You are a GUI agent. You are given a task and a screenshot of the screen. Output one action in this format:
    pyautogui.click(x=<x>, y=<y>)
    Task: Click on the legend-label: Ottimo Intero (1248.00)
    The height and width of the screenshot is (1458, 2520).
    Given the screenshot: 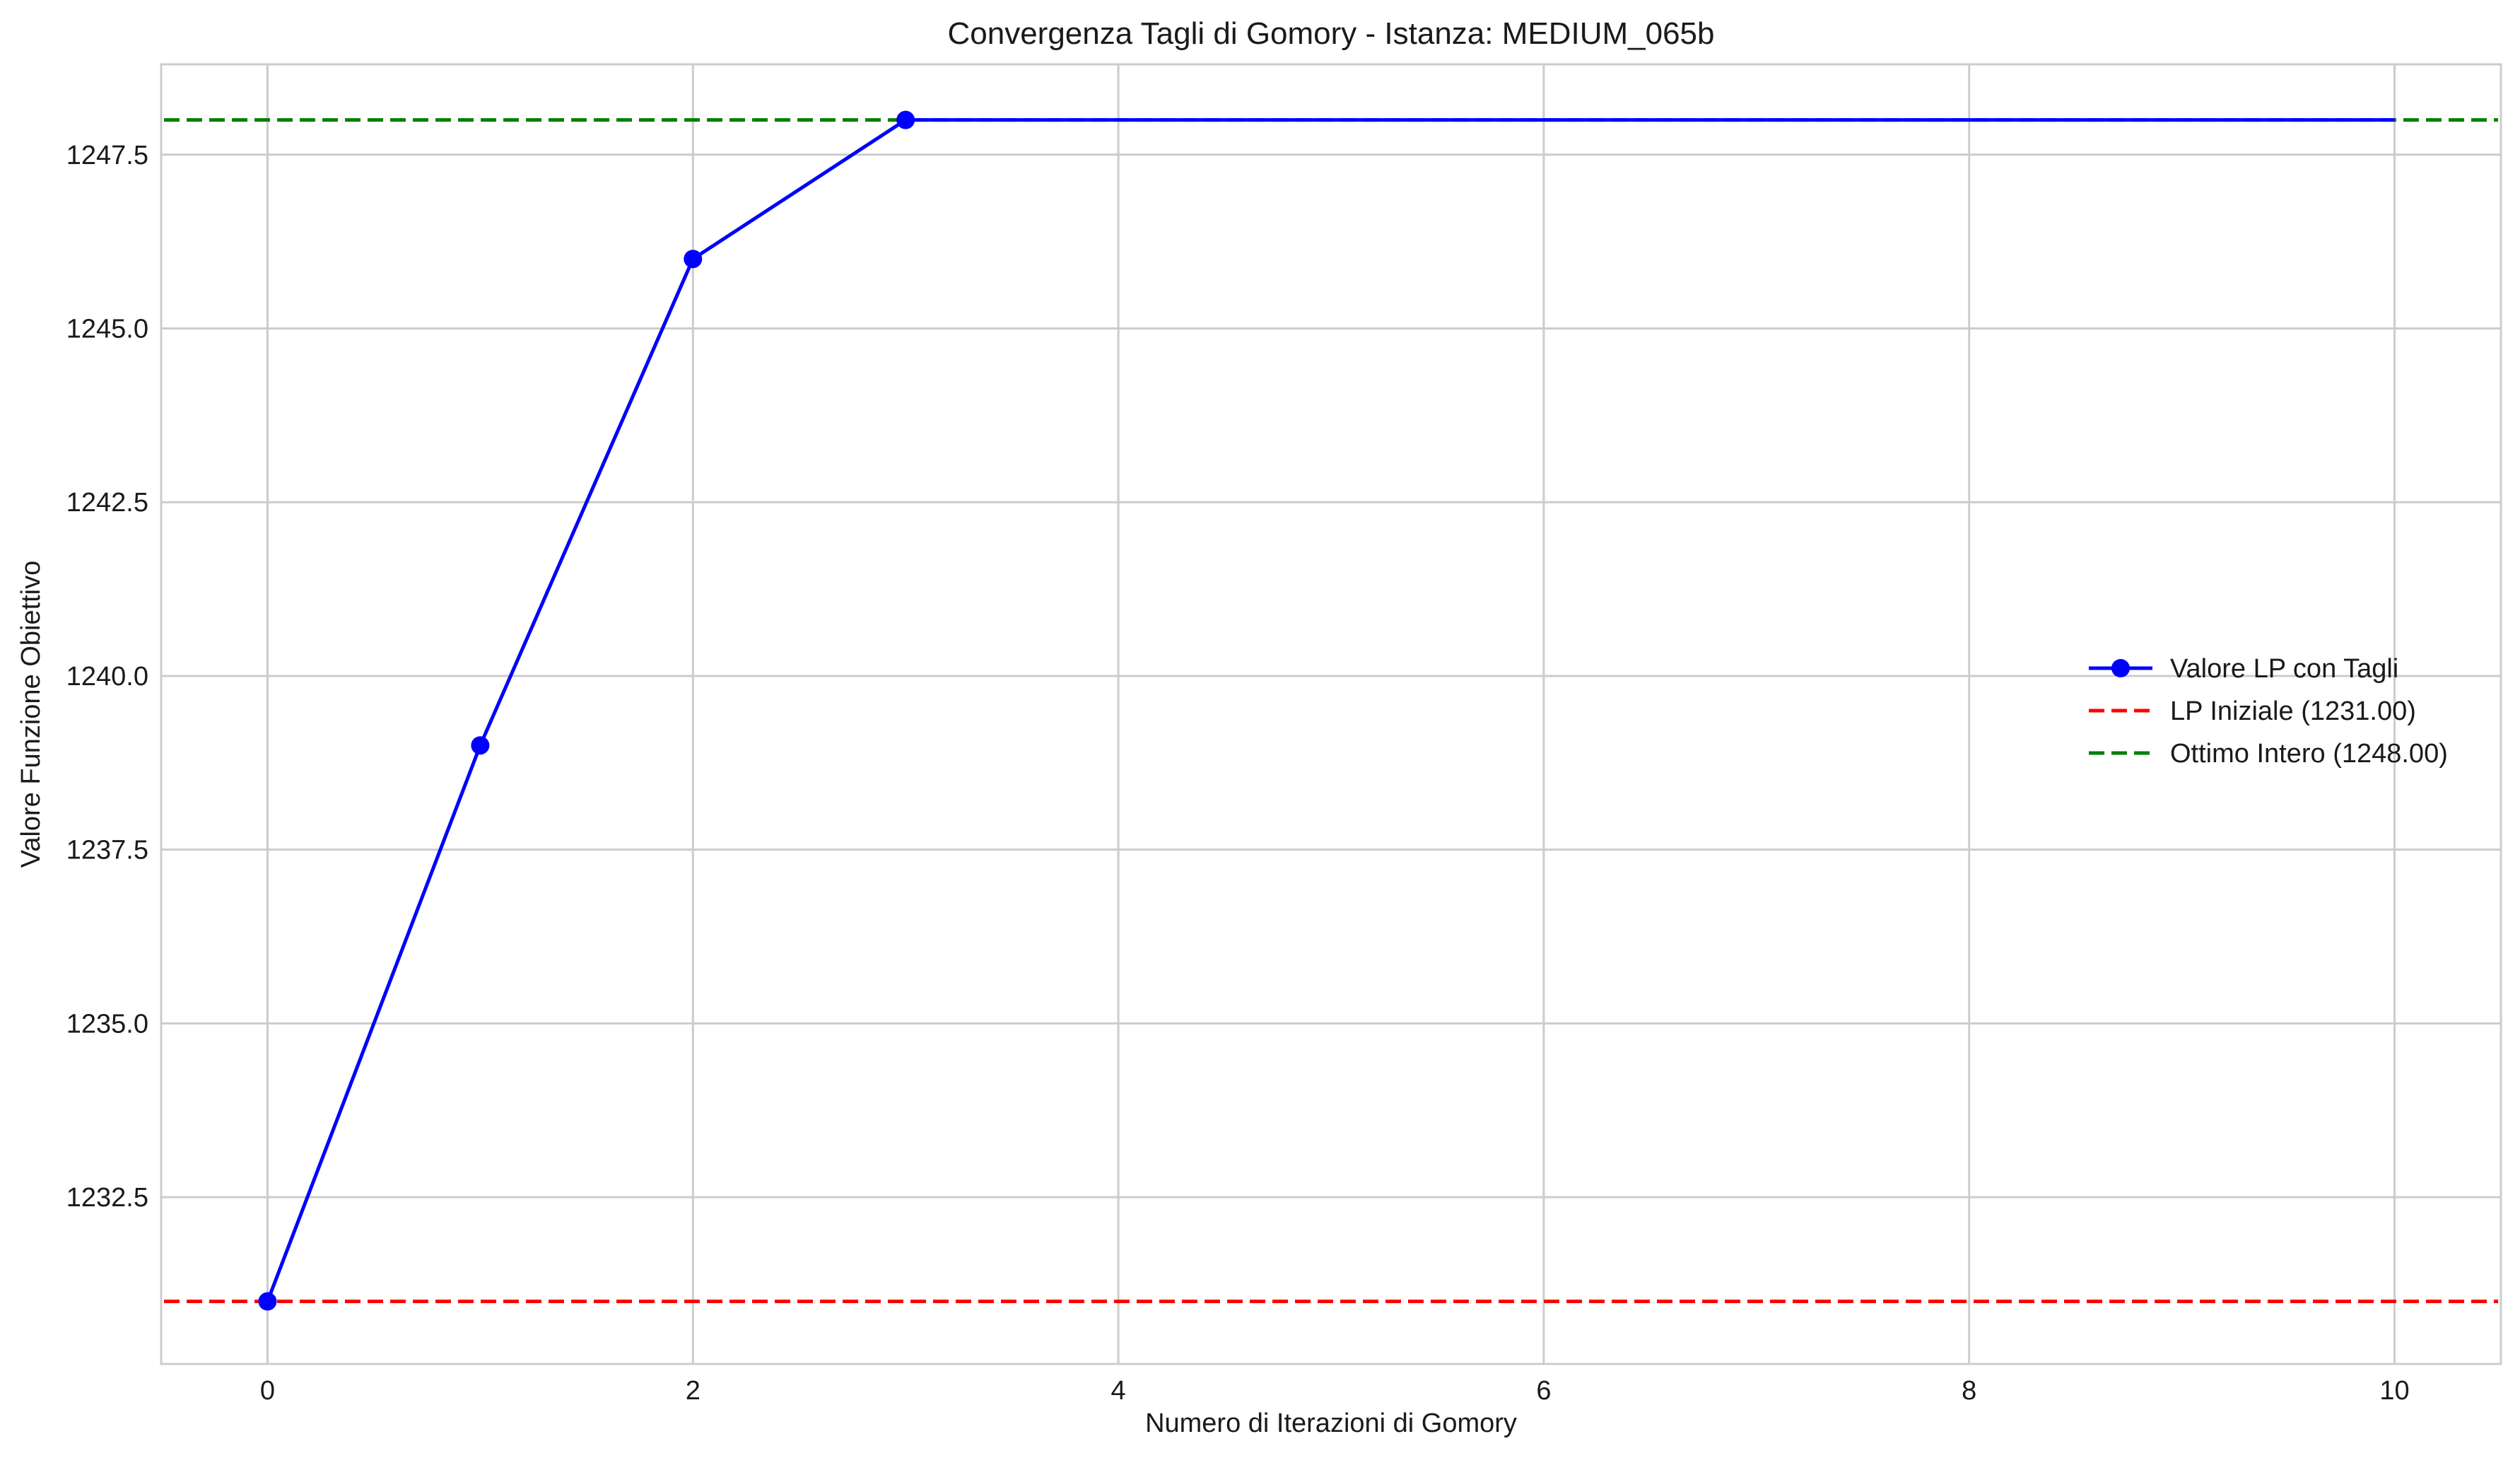 What is the action you would take?
    pyautogui.click(x=2309, y=754)
    